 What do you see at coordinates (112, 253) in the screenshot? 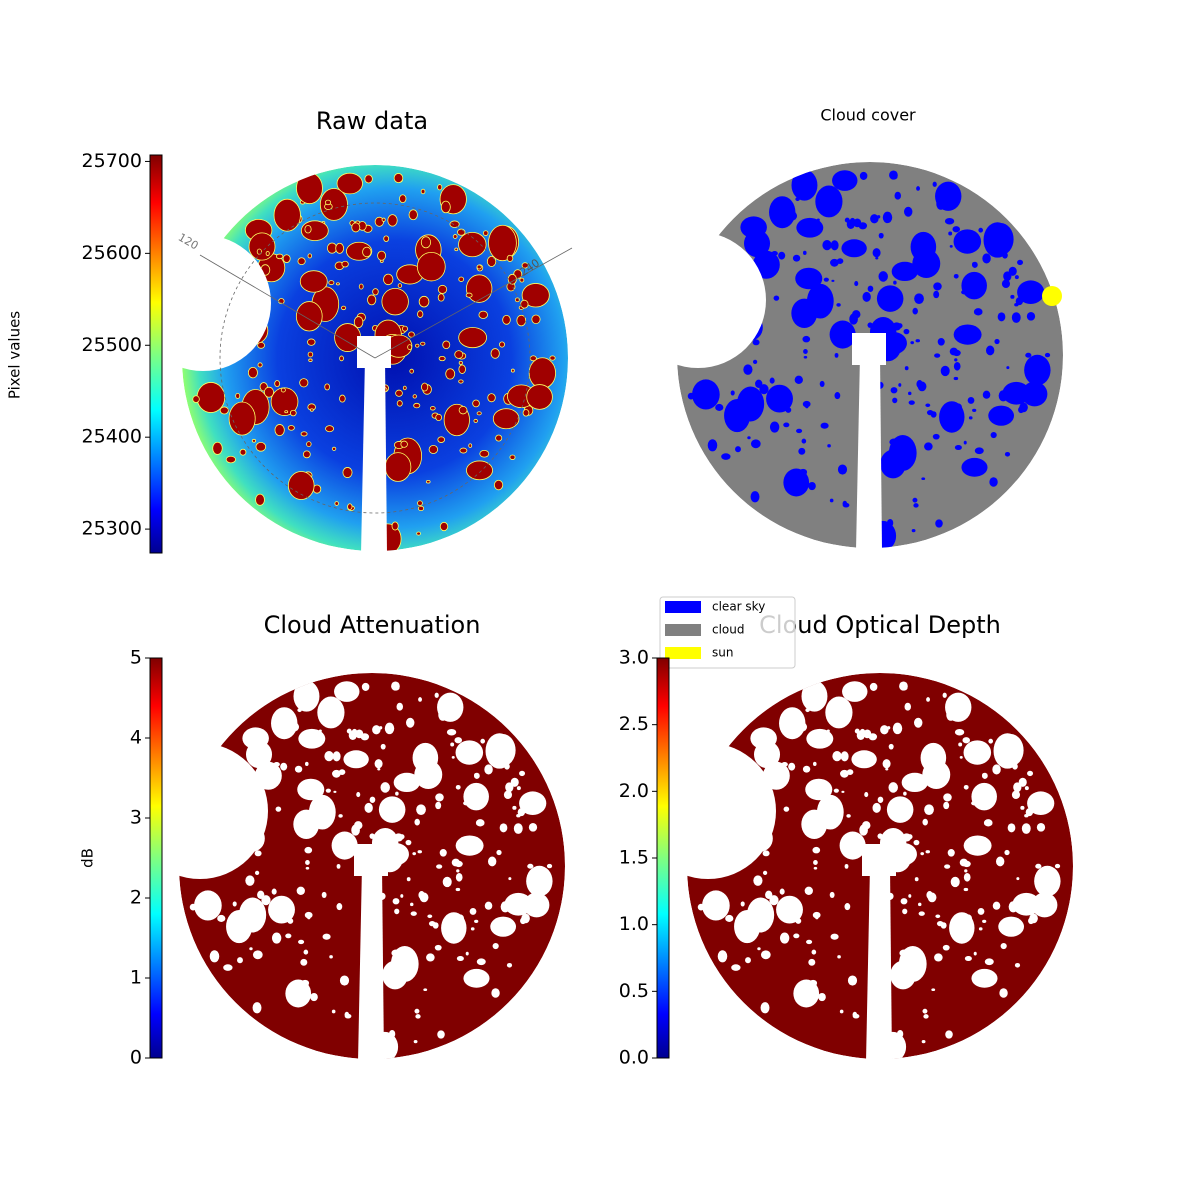
I see `colorbar-tick-label: 25600` at bounding box center [112, 253].